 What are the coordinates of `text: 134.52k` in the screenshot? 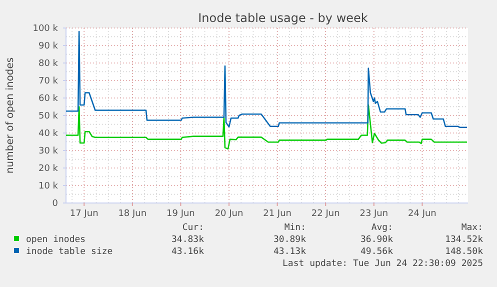 It's located at (464, 240).